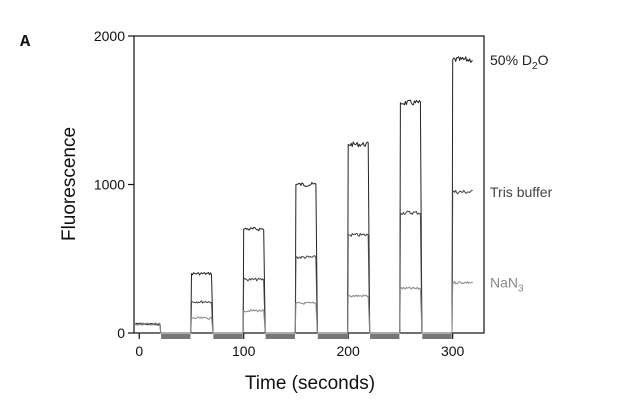  I want to click on series-label-1: Tris buffer, so click(521, 192).